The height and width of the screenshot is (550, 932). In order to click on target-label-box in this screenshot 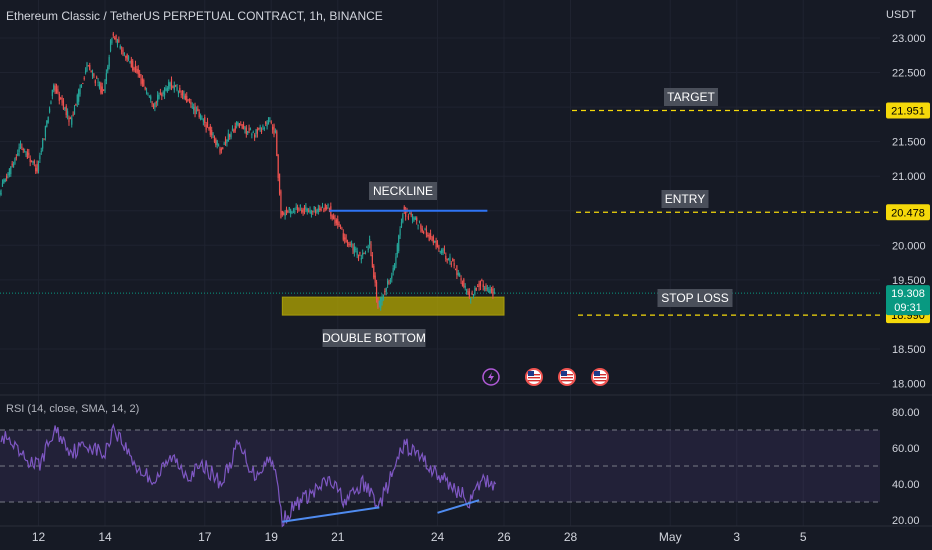, I will do `click(691, 97)`.